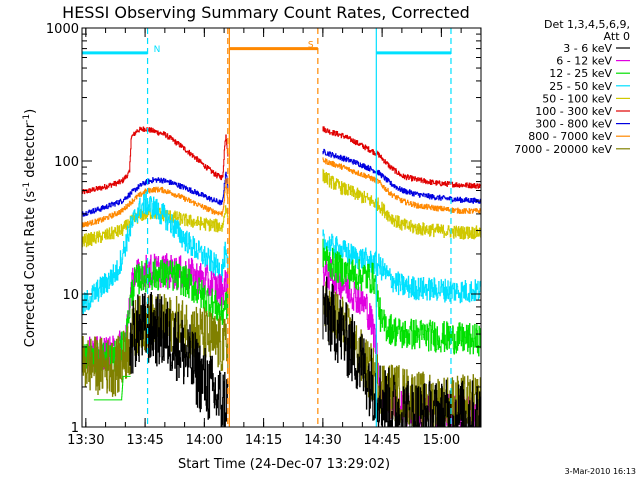 The height and width of the screenshot is (480, 640). I want to click on x-tick-label: 13:30, so click(85, 440).